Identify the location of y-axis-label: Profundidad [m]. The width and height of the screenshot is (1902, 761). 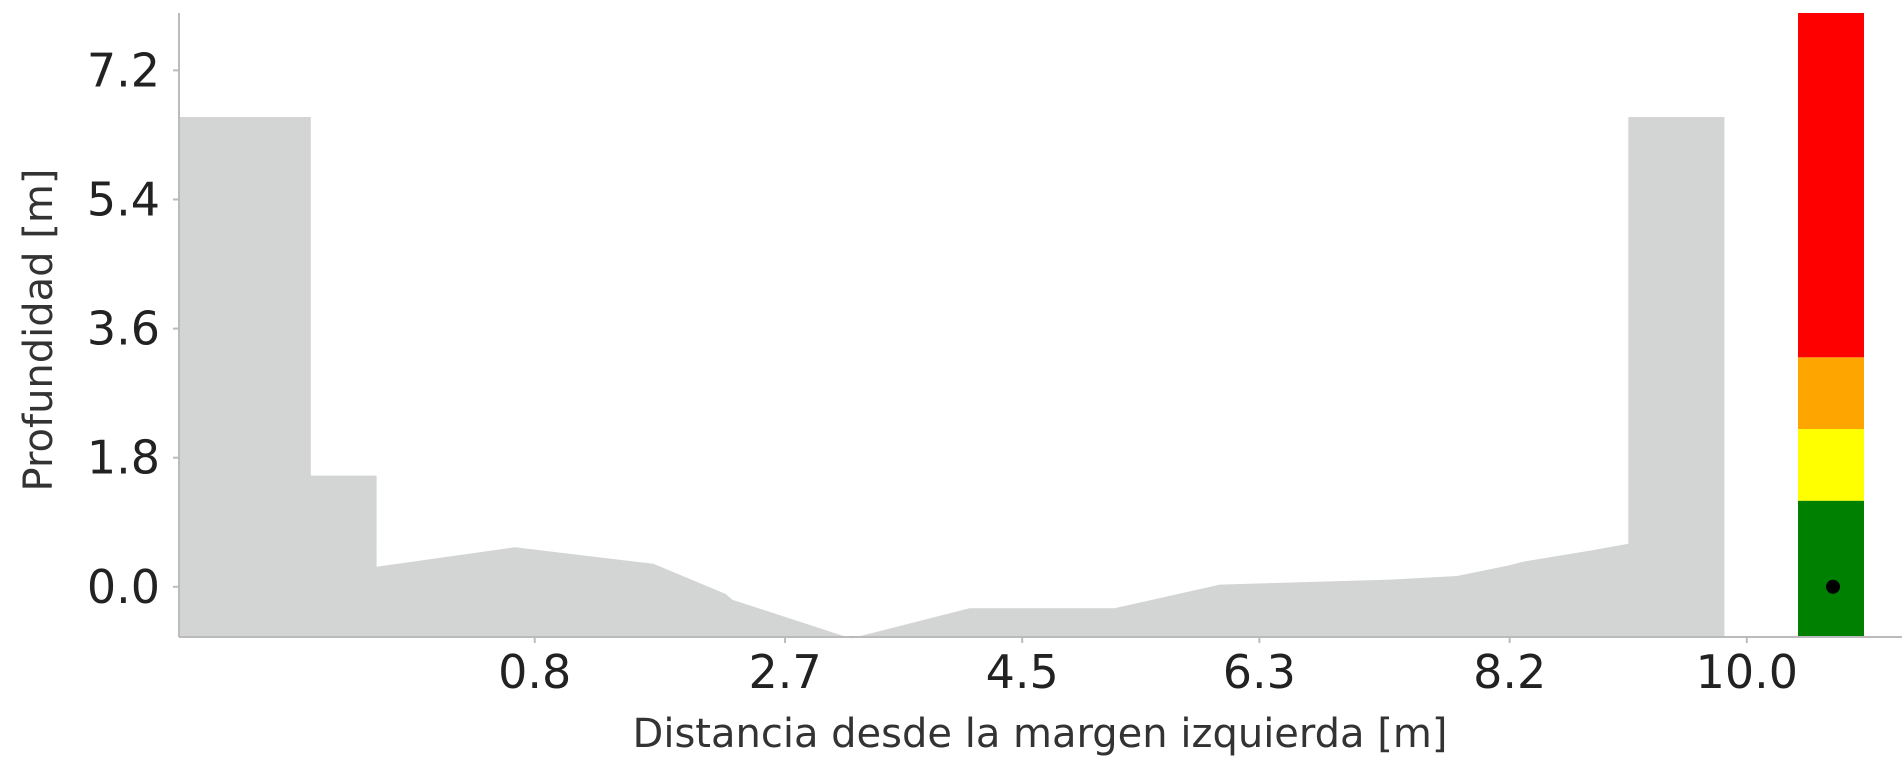
(39, 330).